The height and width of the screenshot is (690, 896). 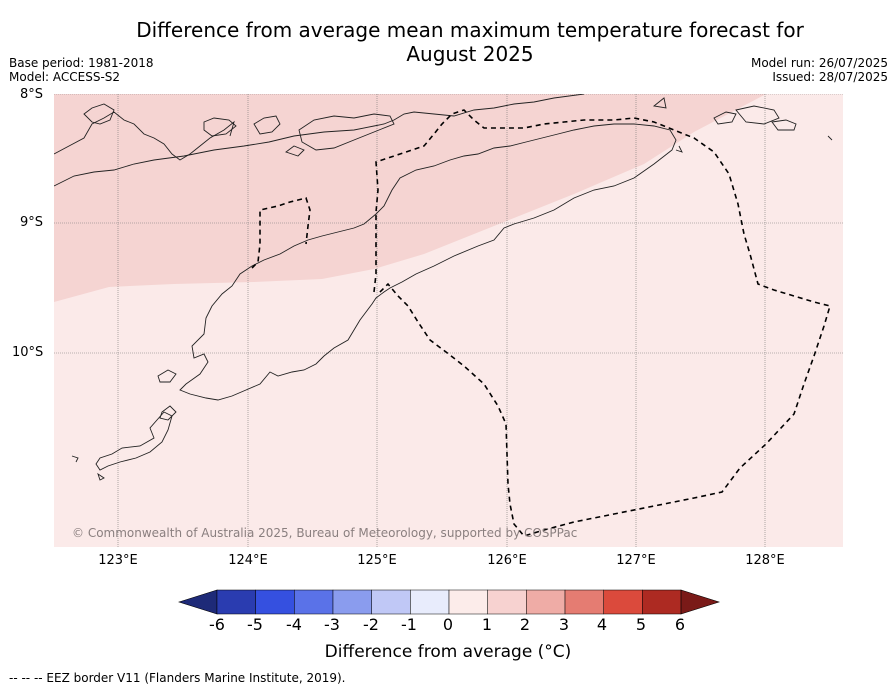 I want to click on lat-label-8s: 8°S, so click(x=32, y=94).